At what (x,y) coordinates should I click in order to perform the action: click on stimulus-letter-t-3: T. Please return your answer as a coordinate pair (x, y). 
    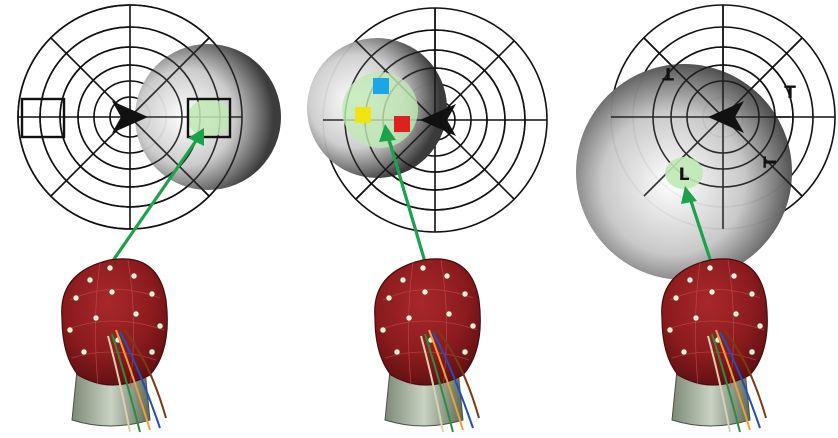
    Looking at the image, I should click on (771, 162).